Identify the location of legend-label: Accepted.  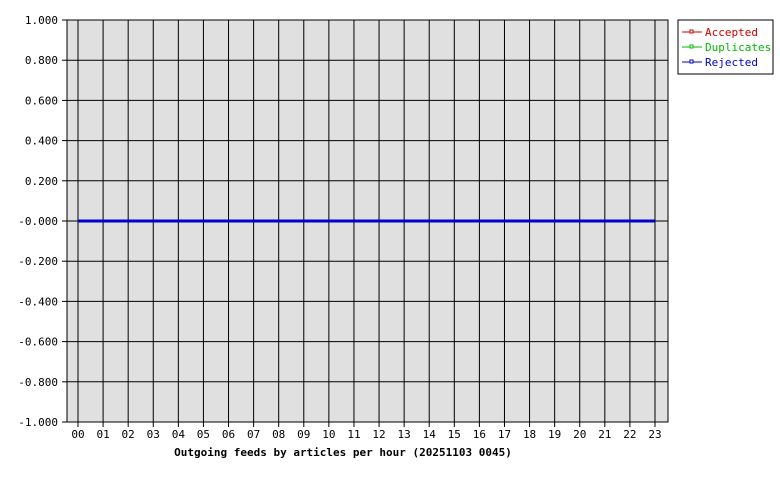
(731, 32).